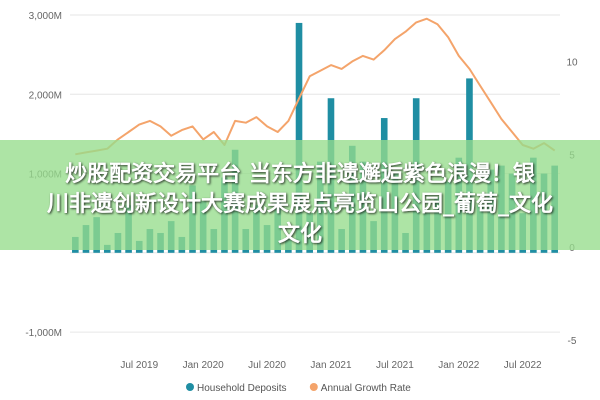  What do you see at coordinates (572, 62) in the screenshot?
I see `right-tick-label: 10` at bounding box center [572, 62].